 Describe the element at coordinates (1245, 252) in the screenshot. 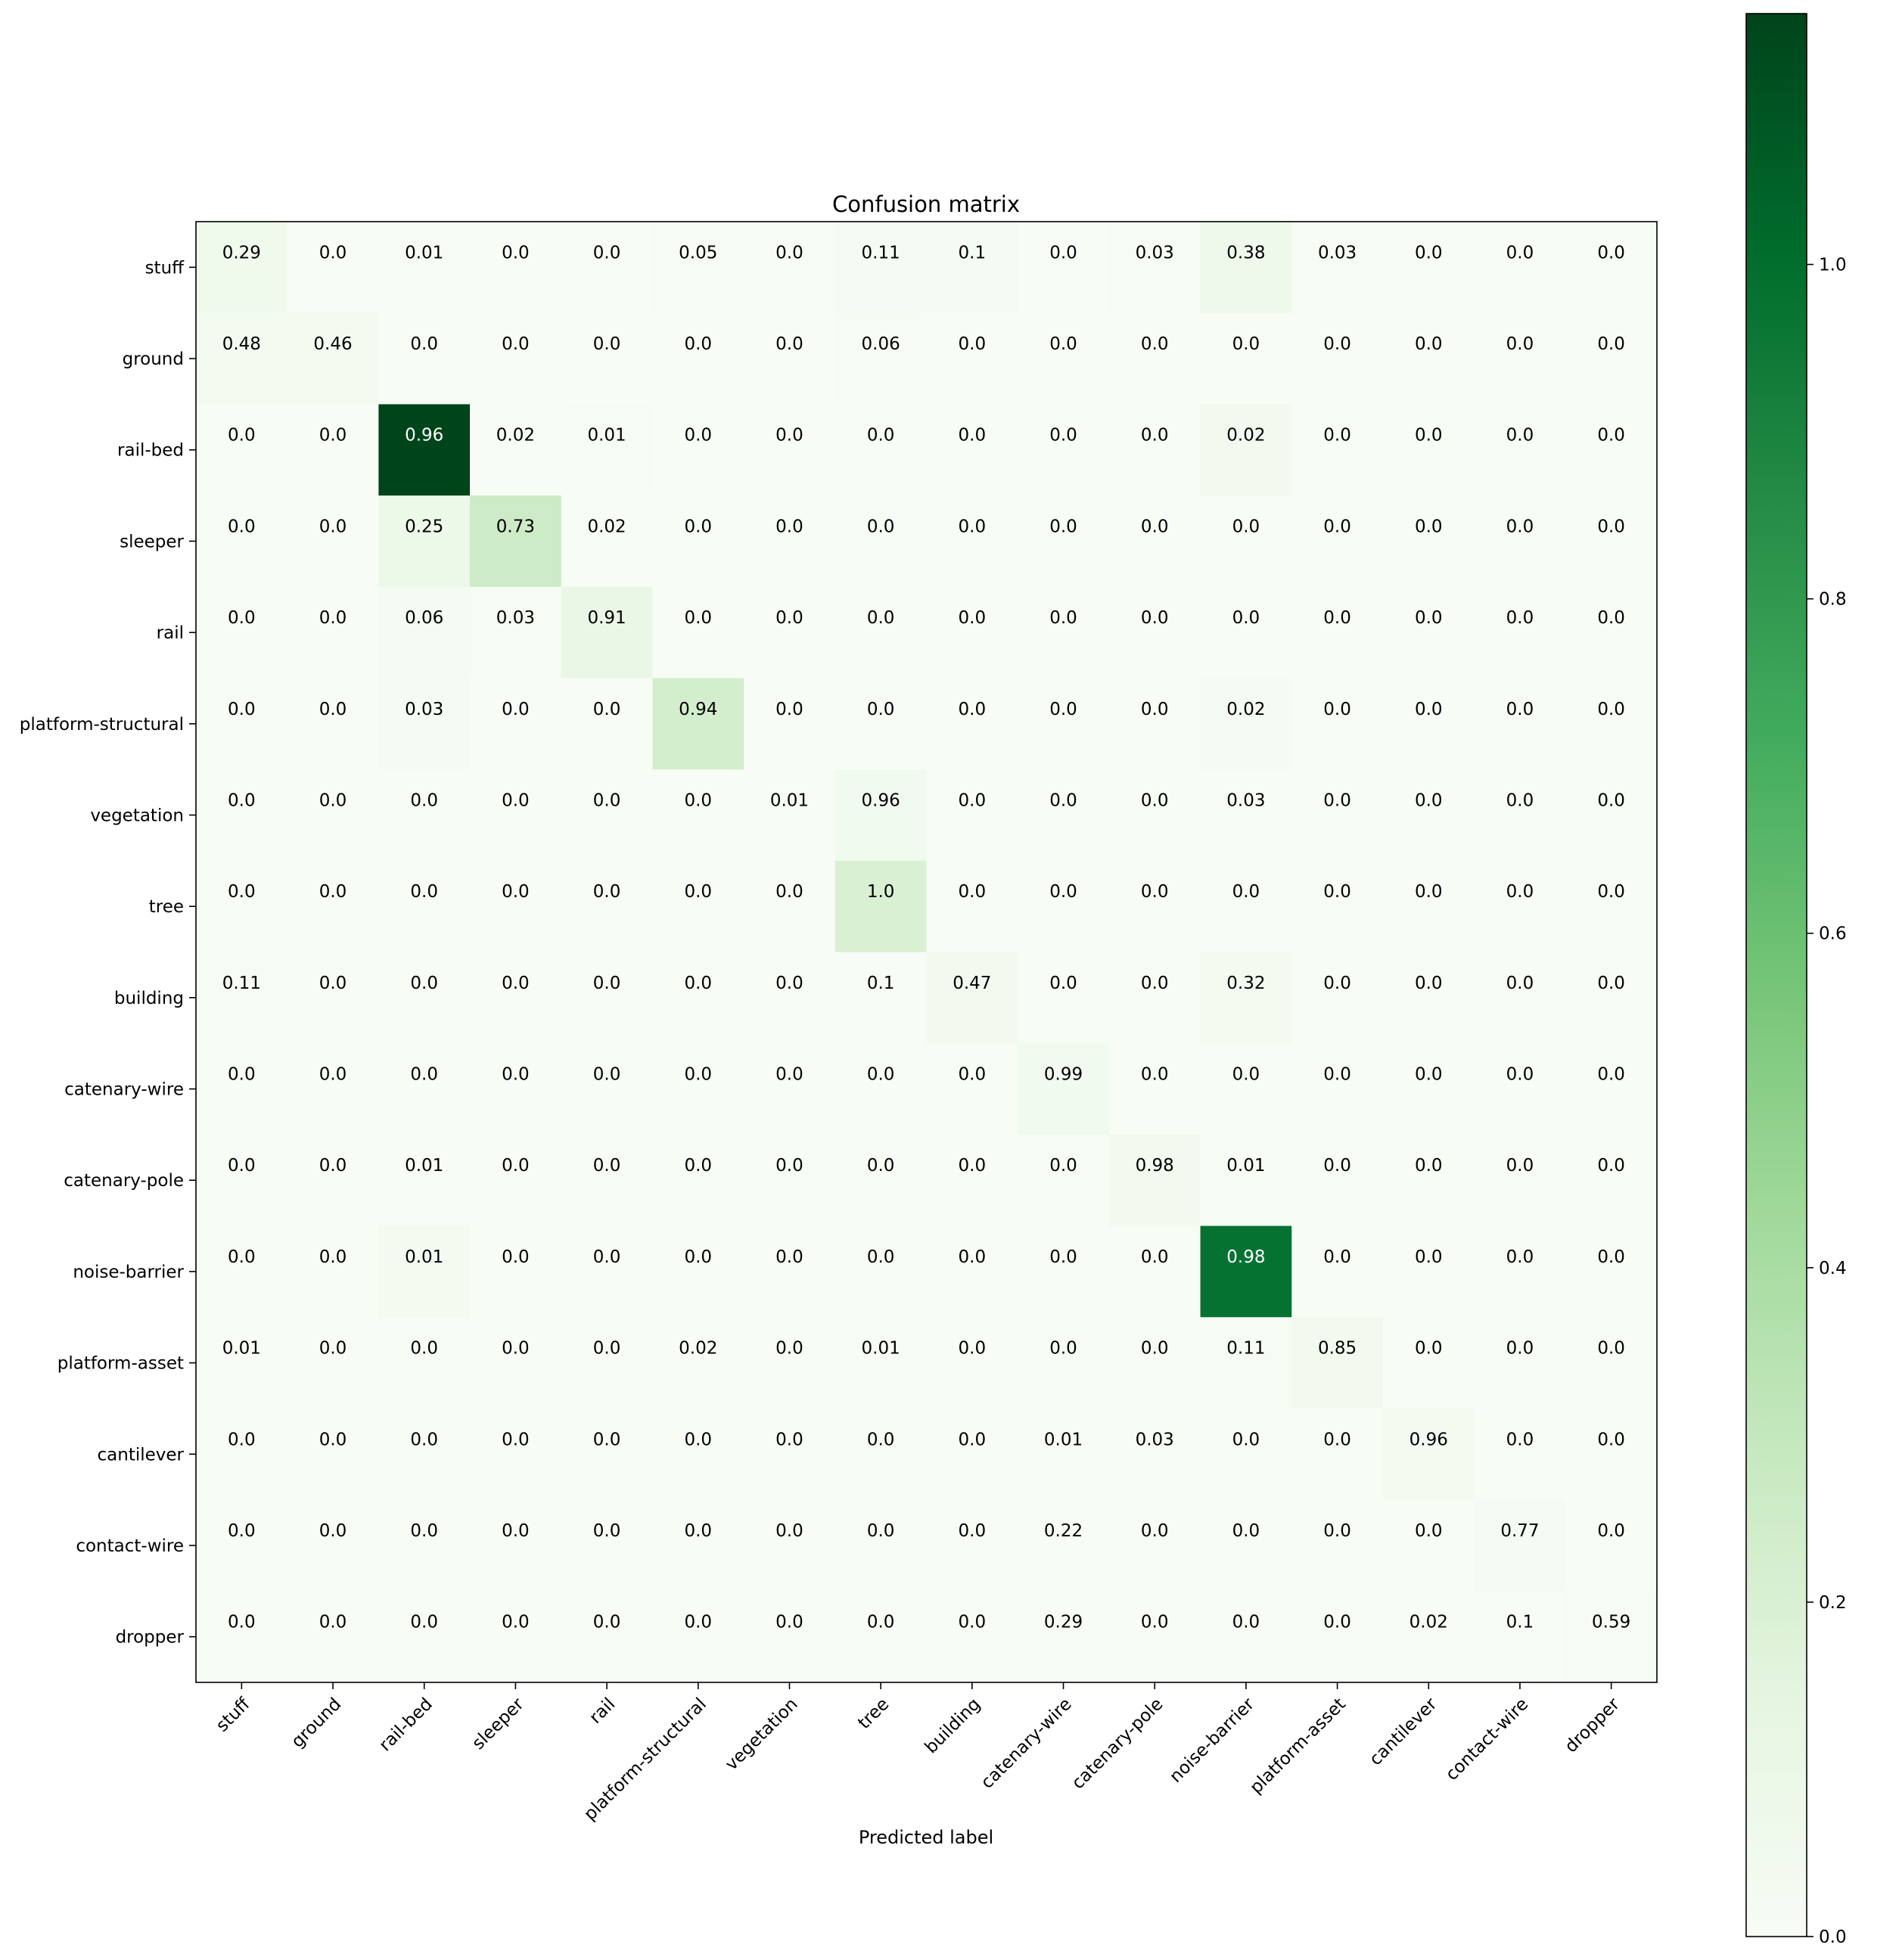

I see `heatmap-cell-label: 0.38` at that location.